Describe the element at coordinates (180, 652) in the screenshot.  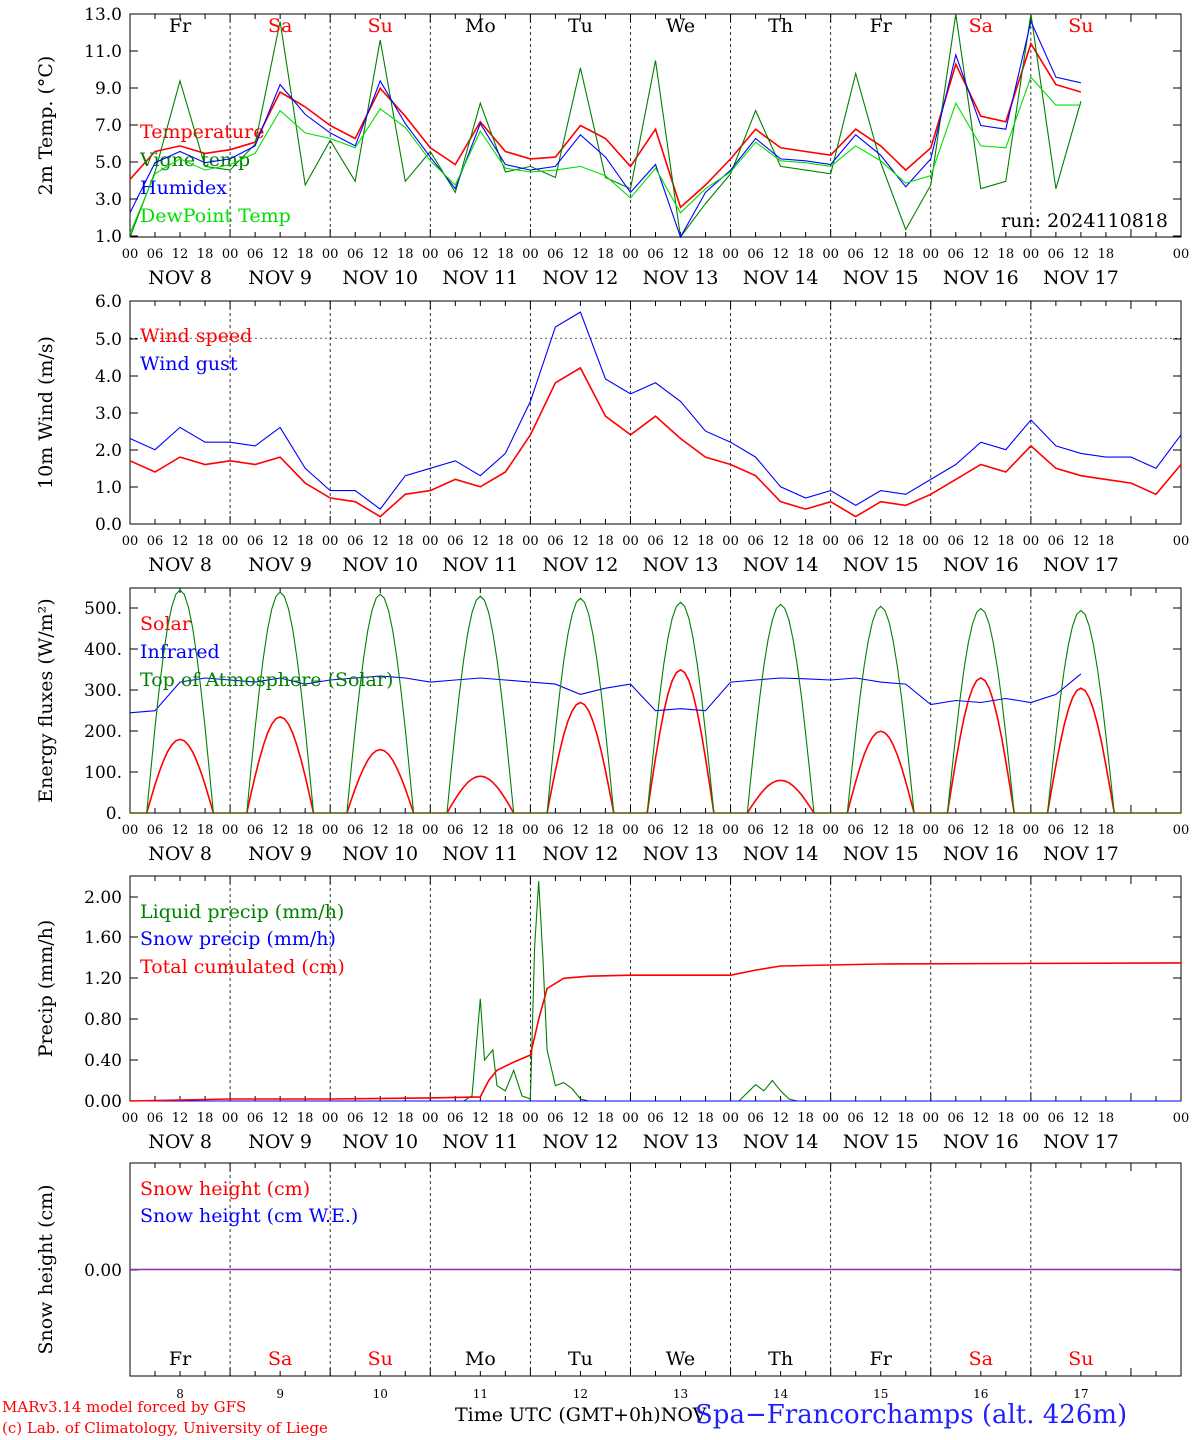
I see `legend-entry: Infrared` at that location.